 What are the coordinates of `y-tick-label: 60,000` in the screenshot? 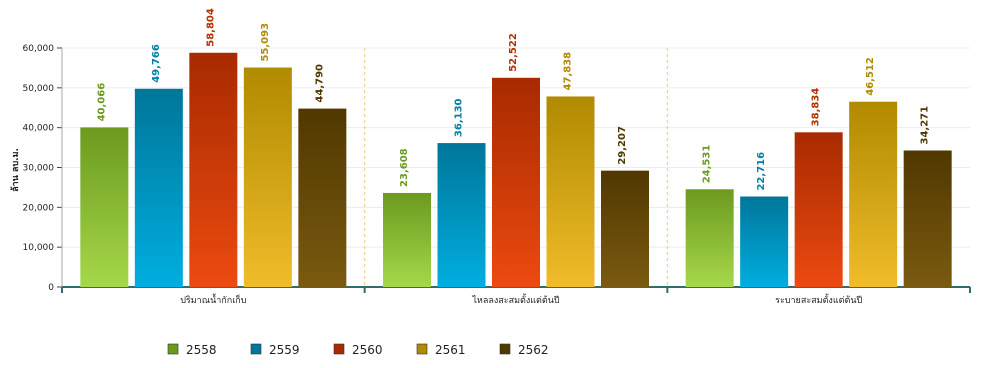 It's located at (39, 49).